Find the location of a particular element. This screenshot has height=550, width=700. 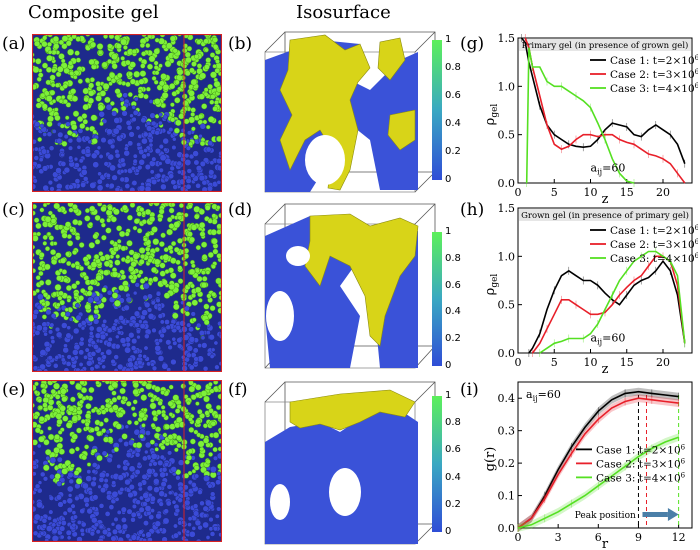

composite-gel-header: Composite gel is located at coordinates (93, 12).